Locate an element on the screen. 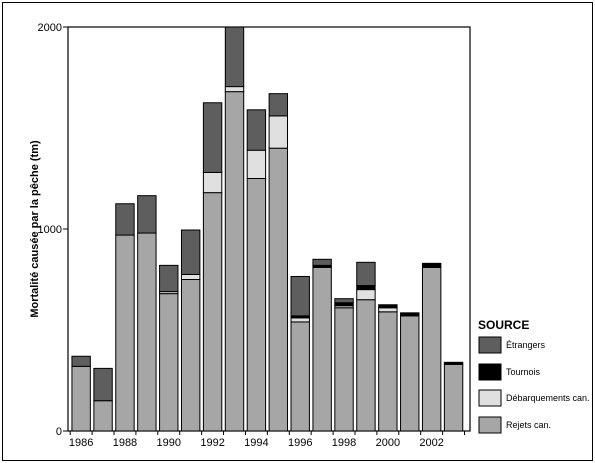 This screenshot has height=463, width=595. bar-1986-etrangers is located at coordinates (81, 361).